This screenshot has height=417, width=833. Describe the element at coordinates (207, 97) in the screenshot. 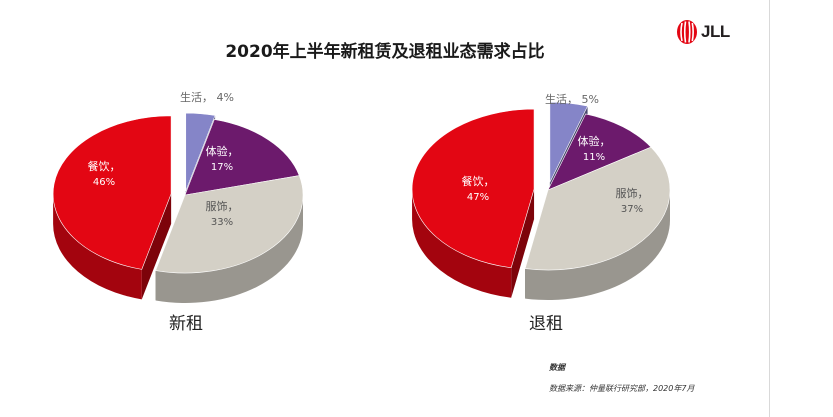

I see `pie-1-slice-label-1: 生活， 4%` at that location.